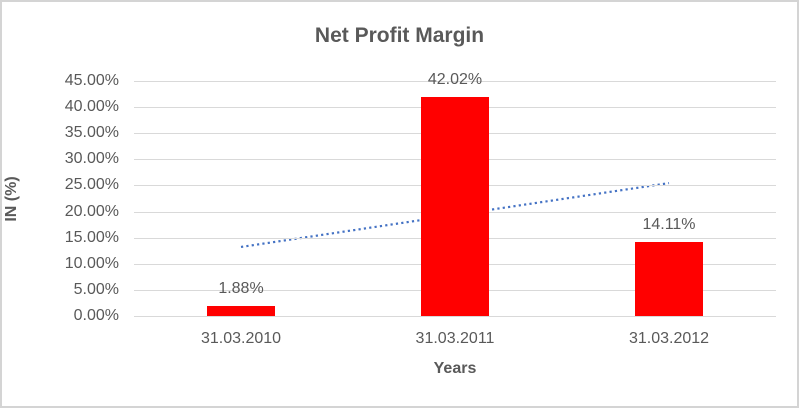 This screenshot has height=408, width=799. I want to click on y-tick-label: 45.00%, so click(91, 80).